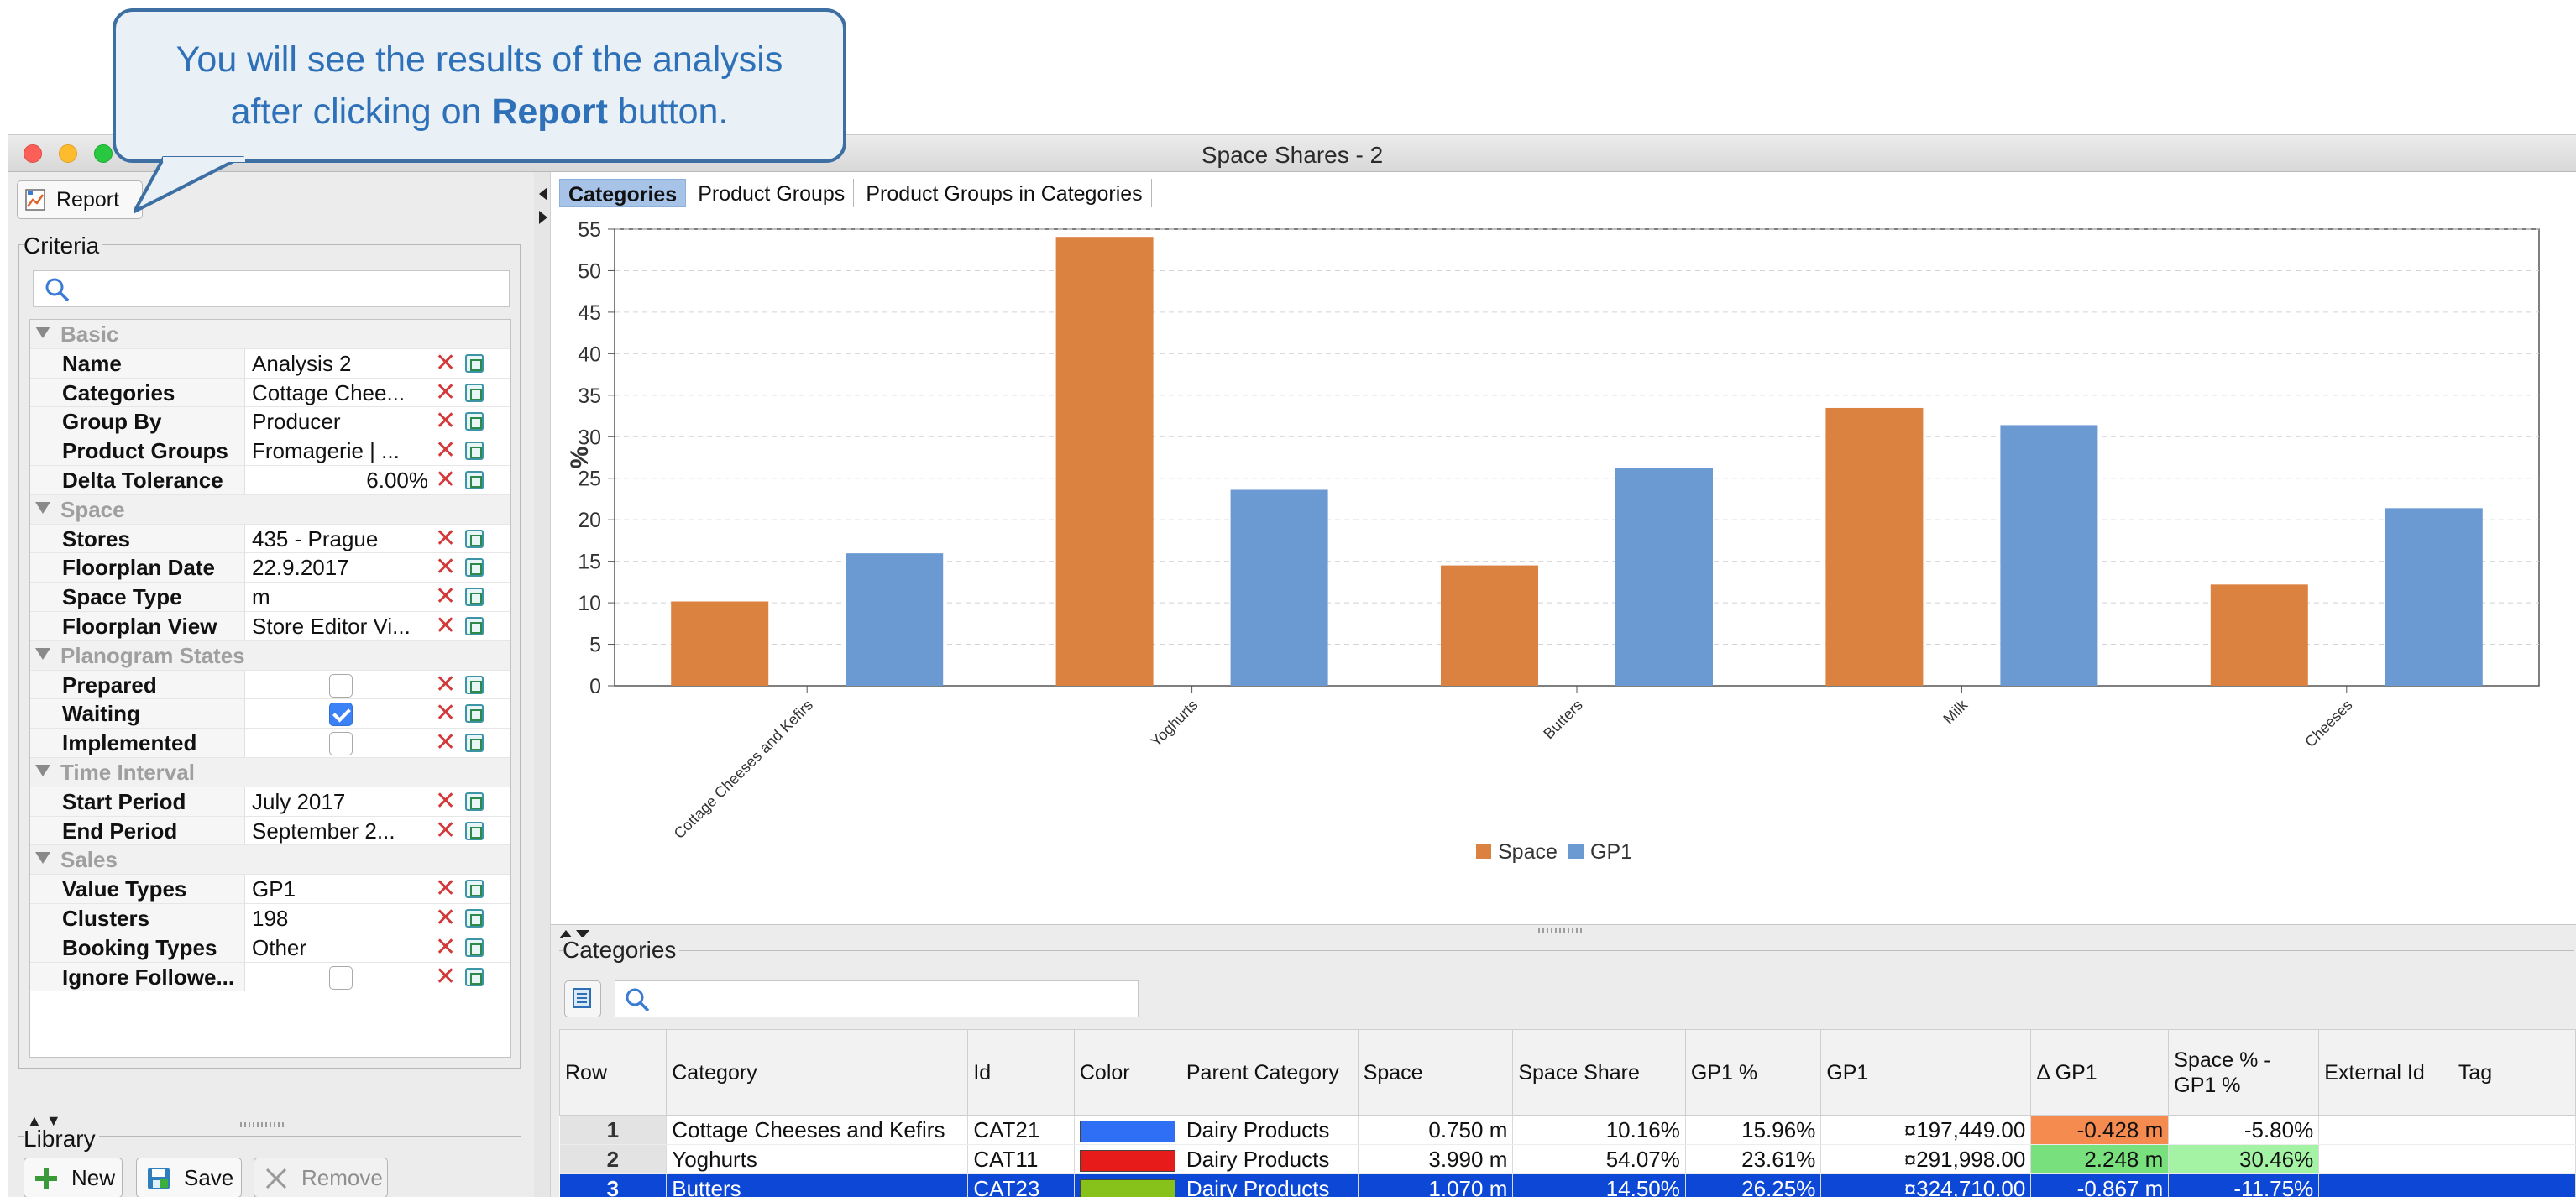 The width and height of the screenshot is (2576, 1197). Describe the element at coordinates (299, 801) in the screenshot. I see `property-value: July 2017` at that location.